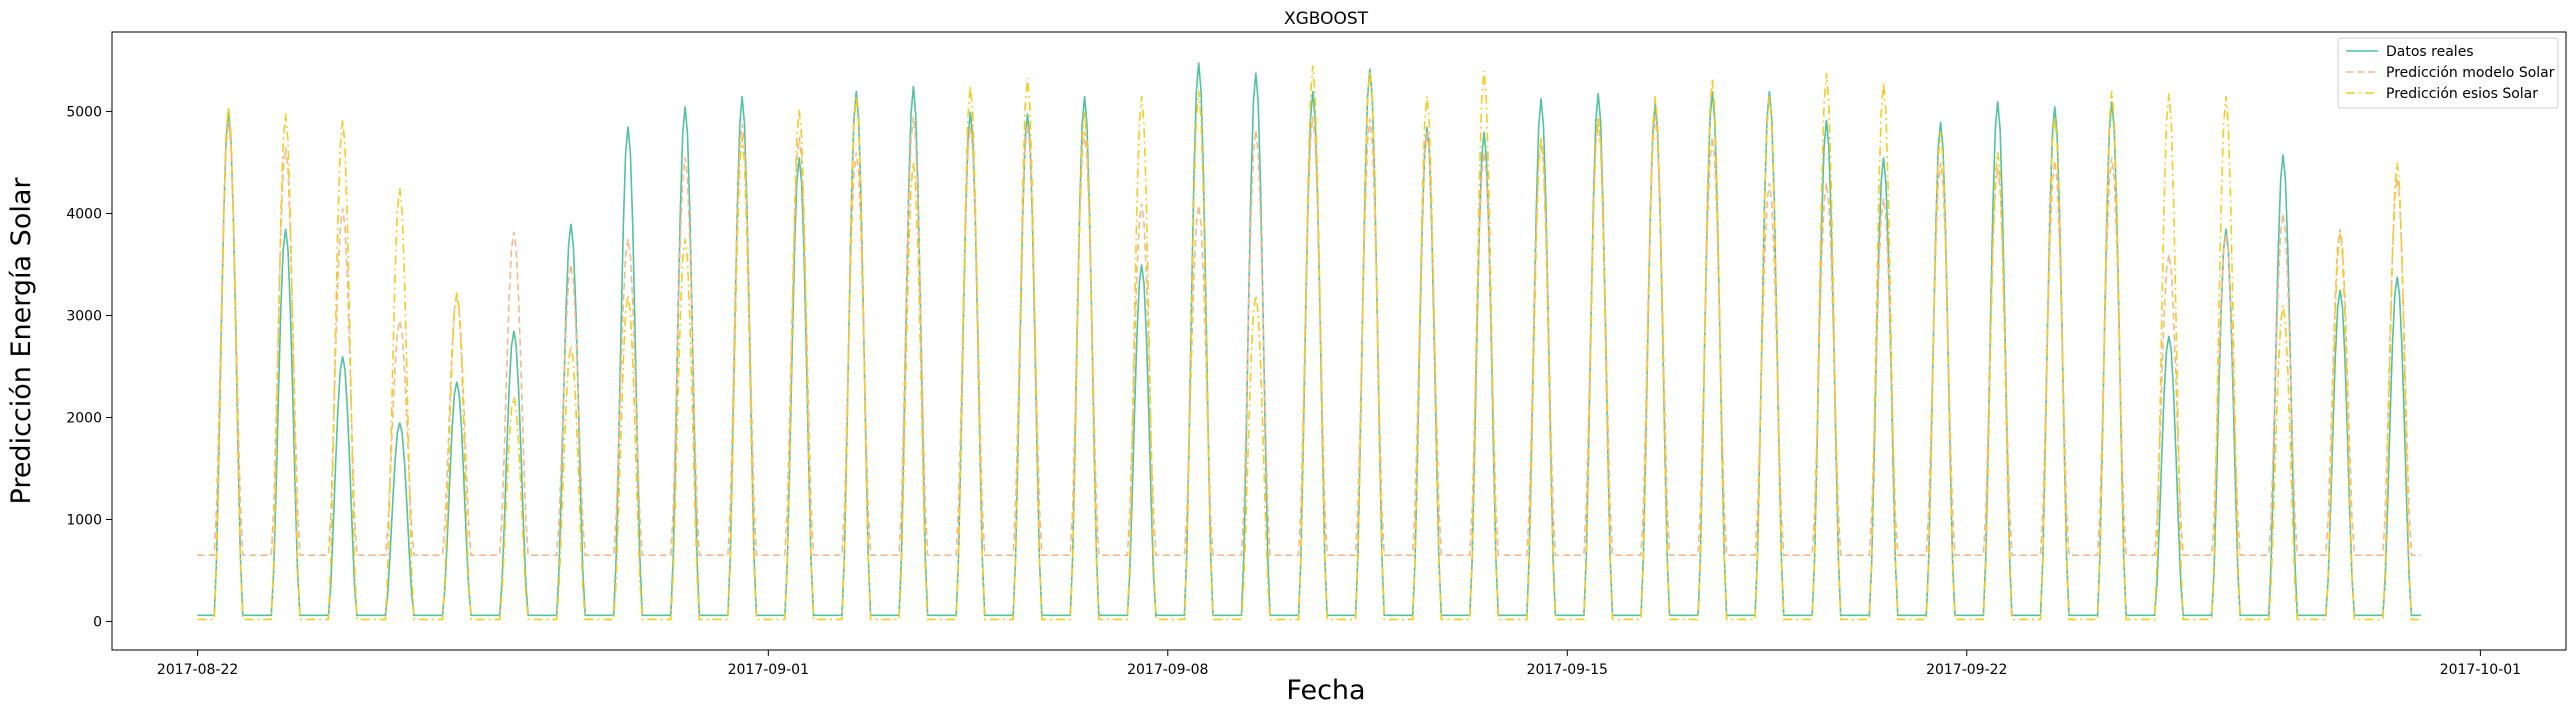  I want to click on y-tick-label: 1000, so click(84, 520).